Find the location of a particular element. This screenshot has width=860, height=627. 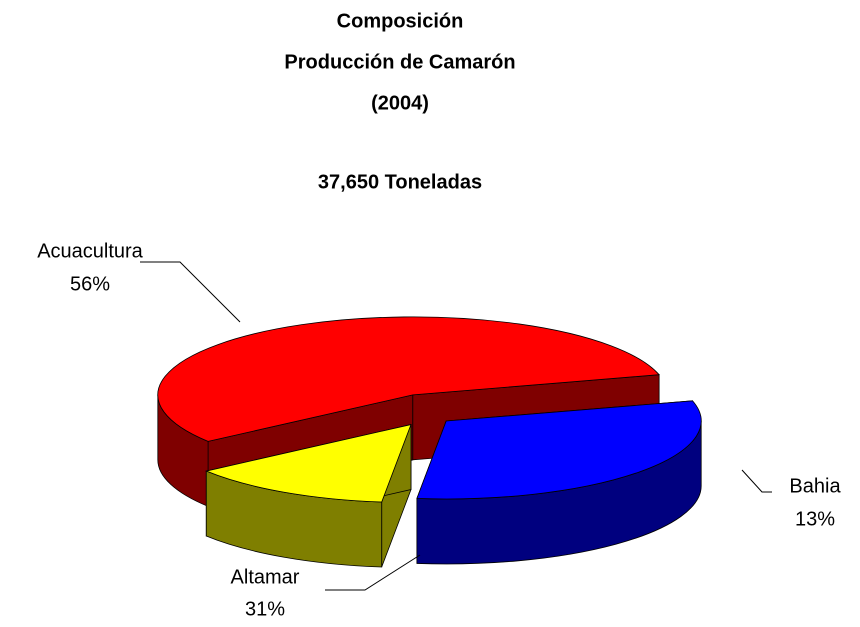

slice-value-label: 56% is located at coordinates (90, 284).